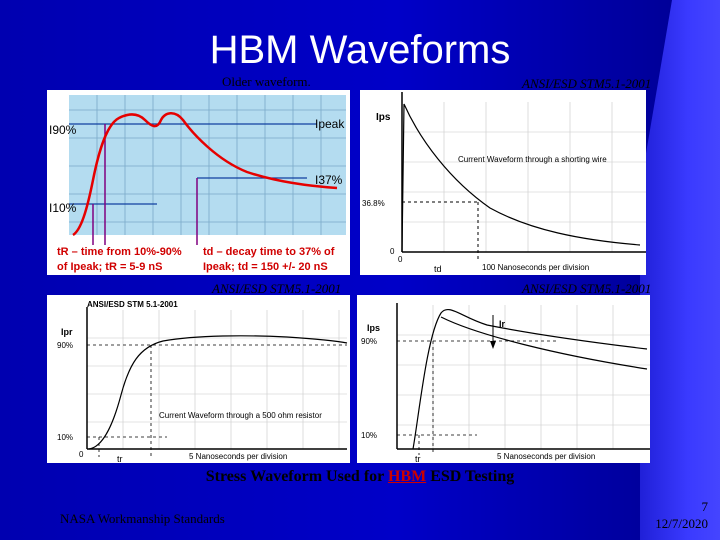 This screenshot has height=540, width=720. What do you see at coordinates (532, 159) in the screenshot?
I see `curve-caption: Current Waveform through a shorting wire` at bounding box center [532, 159].